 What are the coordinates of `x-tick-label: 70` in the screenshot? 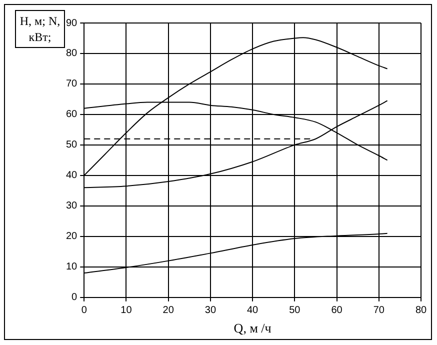 It's located at (379, 310).